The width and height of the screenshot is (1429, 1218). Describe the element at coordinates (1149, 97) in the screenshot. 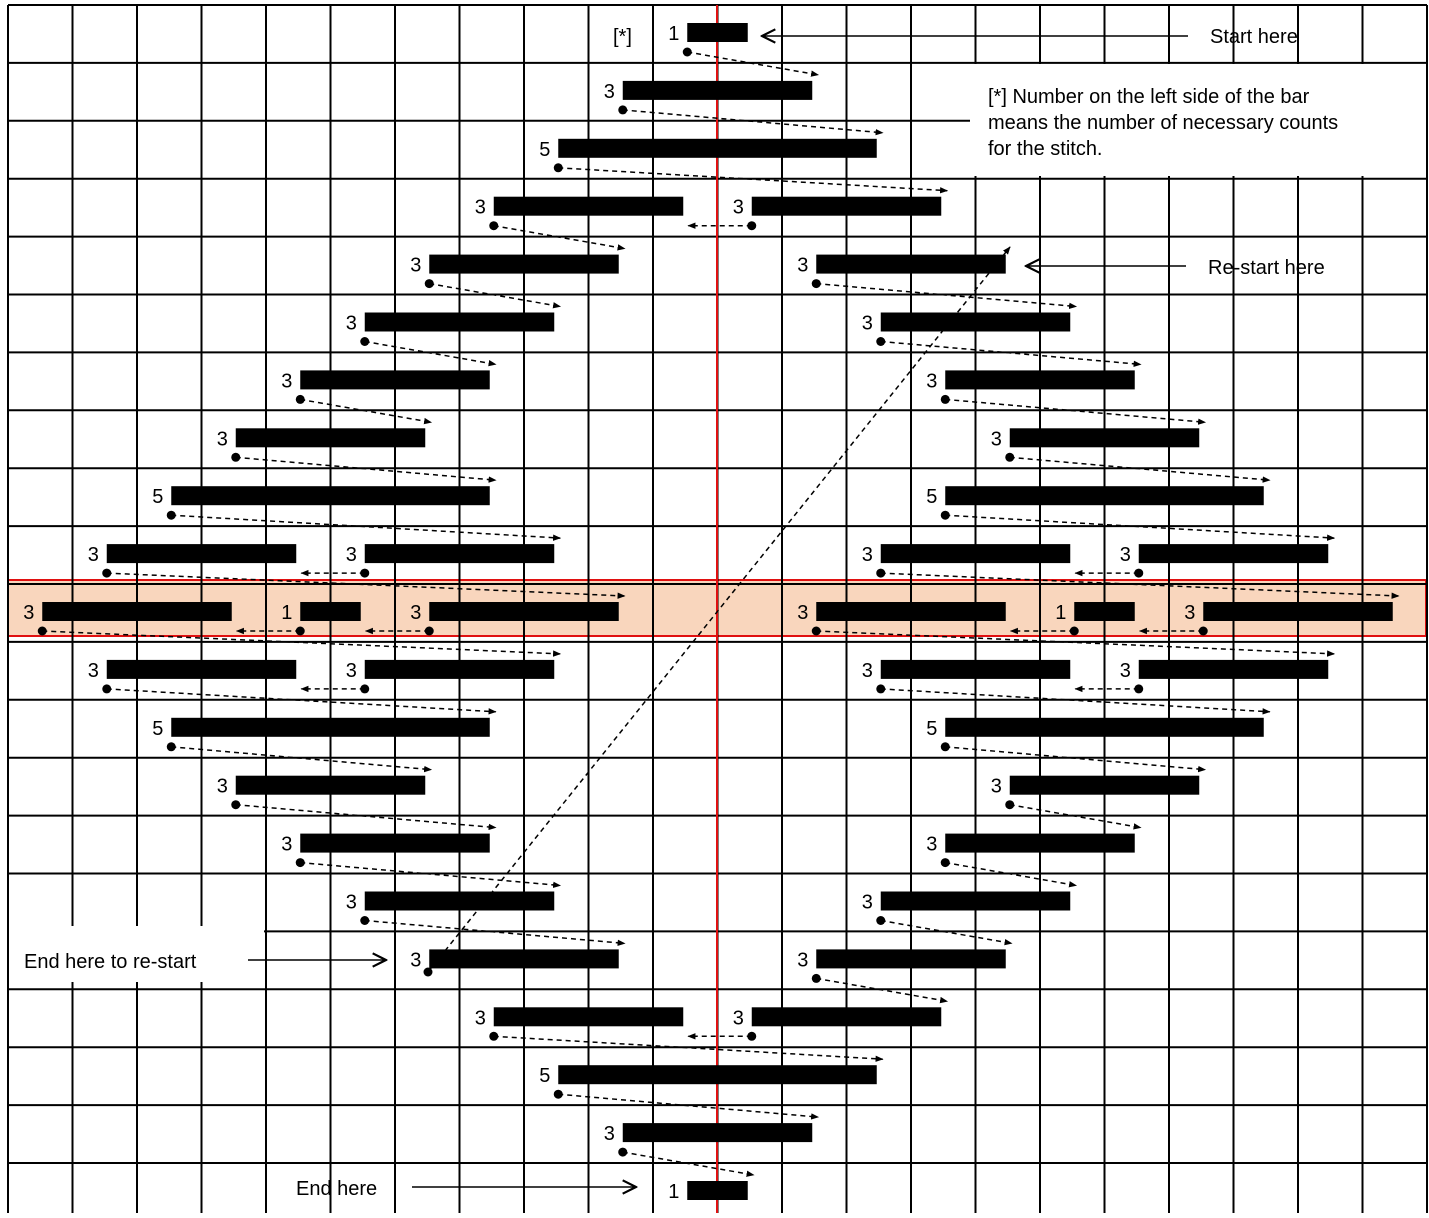

I see `note-line-1: [*] Number on the left side of the bar` at that location.